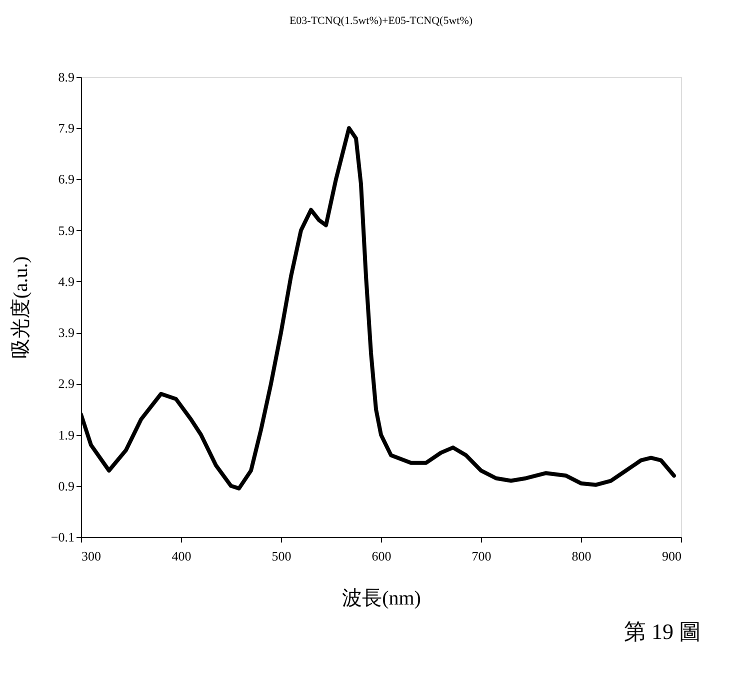  Describe the element at coordinates (21, 307) in the screenshot. I see `y-axis-title: 吸光度(a.u.)` at that location.